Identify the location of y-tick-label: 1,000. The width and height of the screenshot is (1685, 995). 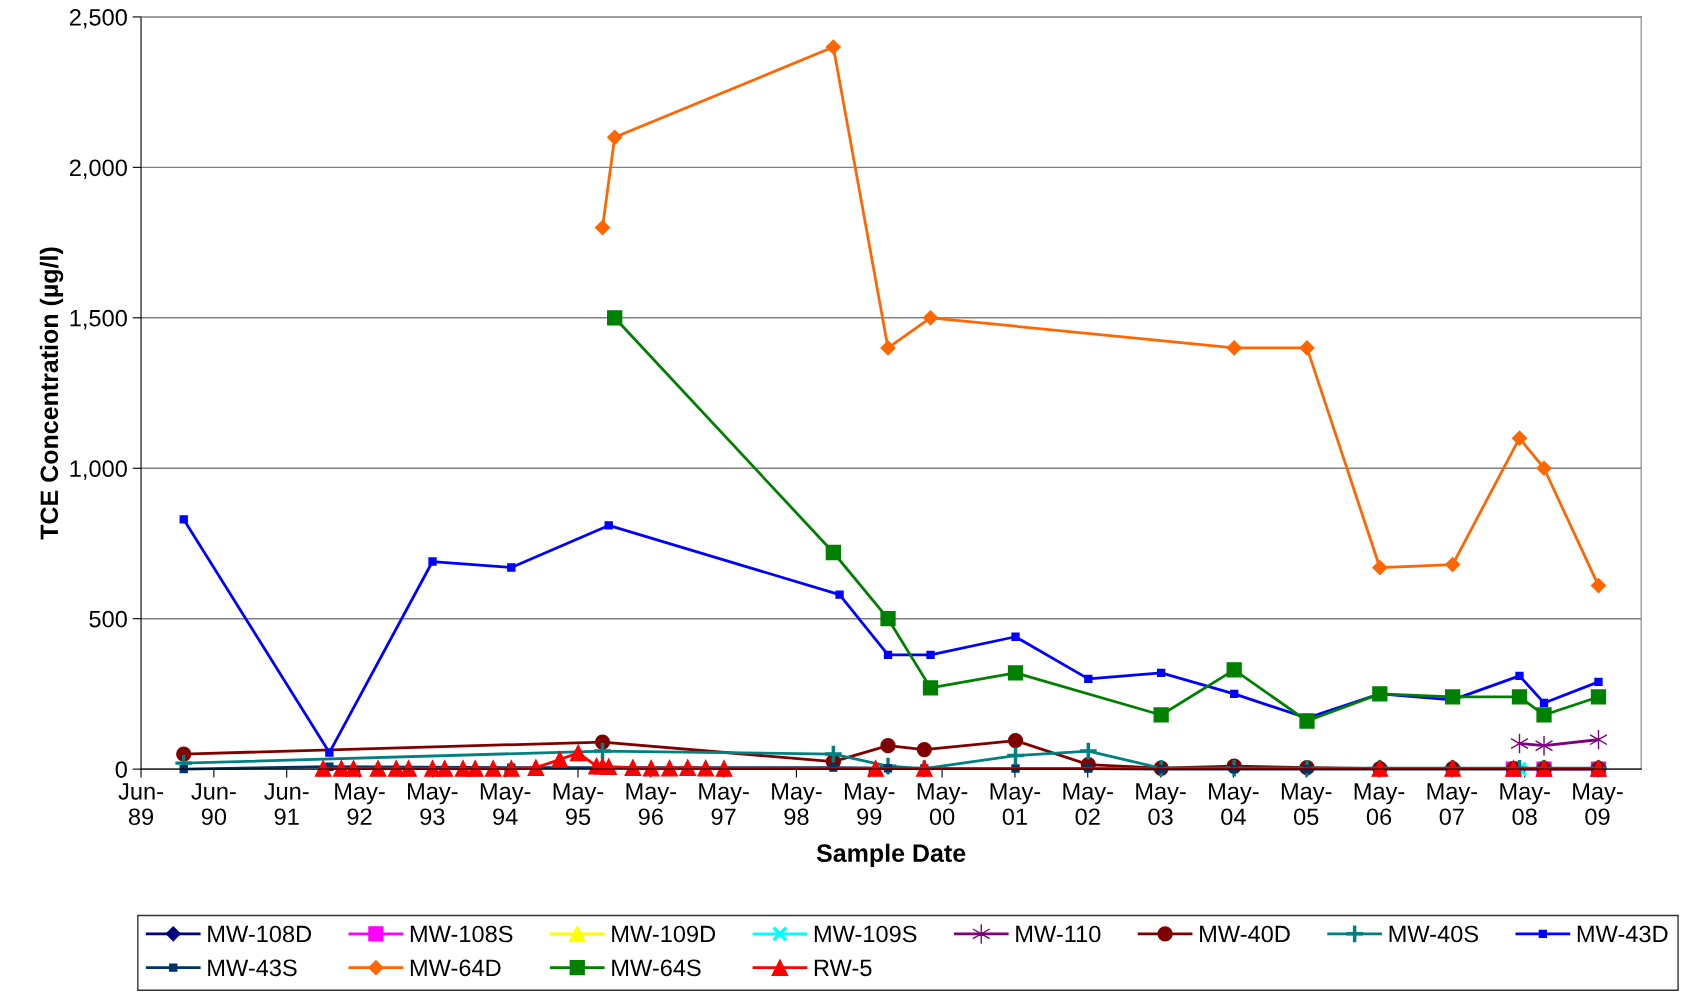
(98, 470).